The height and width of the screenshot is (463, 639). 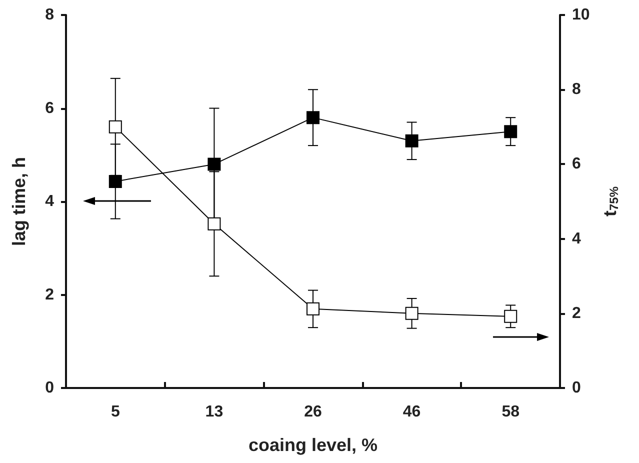 I want to click on y-tick-label: 4, so click(x=49, y=201).